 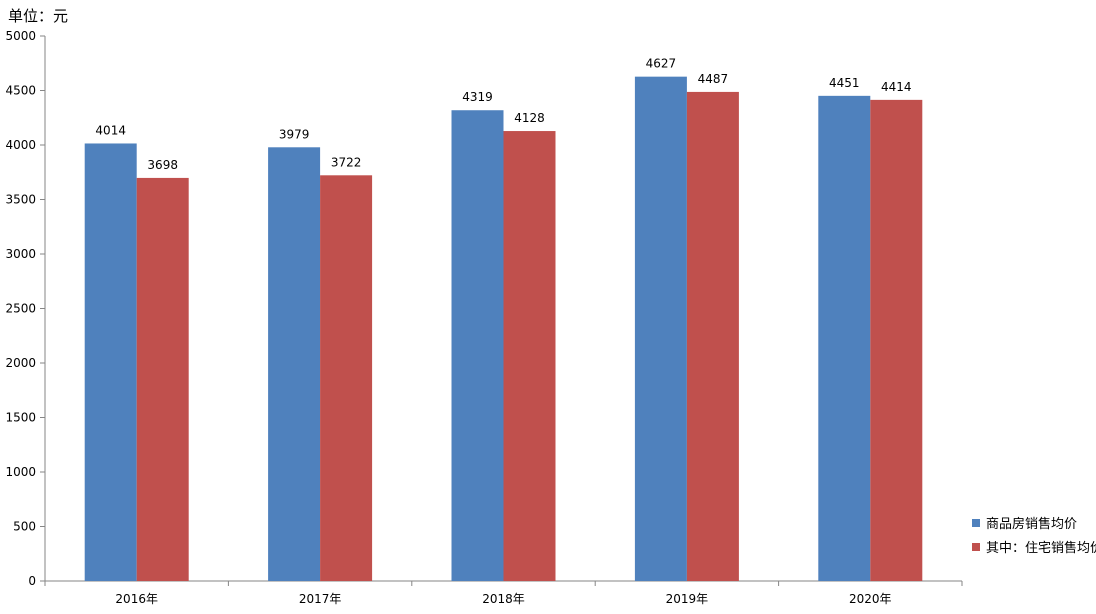 What do you see at coordinates (687, 599) in the screenshot?
I see `x-tick-label: 2019年` at bounding box center [687, 599].